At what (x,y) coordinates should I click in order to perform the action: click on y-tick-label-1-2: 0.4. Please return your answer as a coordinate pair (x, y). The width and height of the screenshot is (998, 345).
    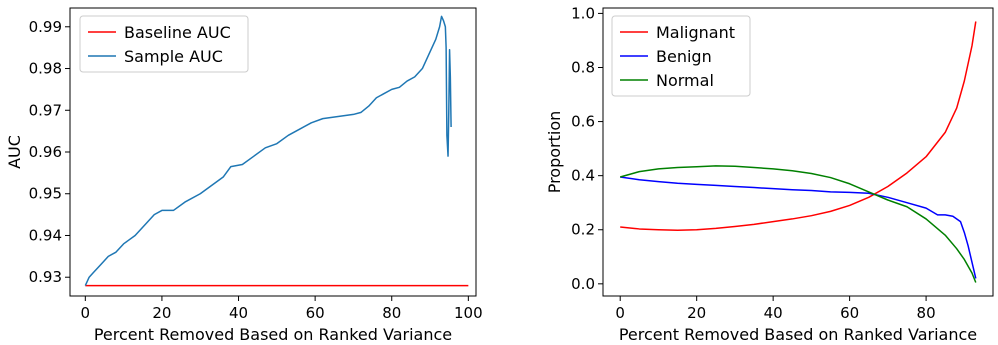
    Looking at the image, I should click on (583, 176).